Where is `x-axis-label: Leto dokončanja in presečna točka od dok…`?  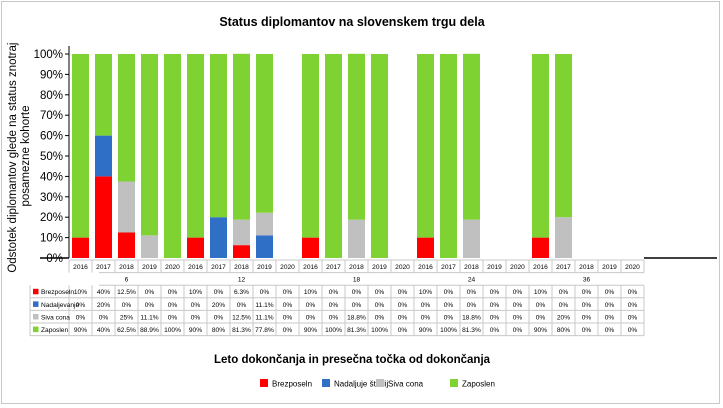 x-axis-label: Leto dokončanja in presečna točka od dok… is located at coordinates (352, 360).